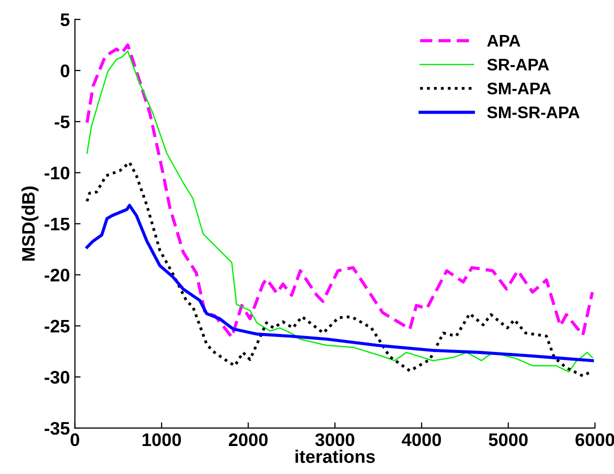  I want to click on y-tick-label: 0, so click(65, 71).